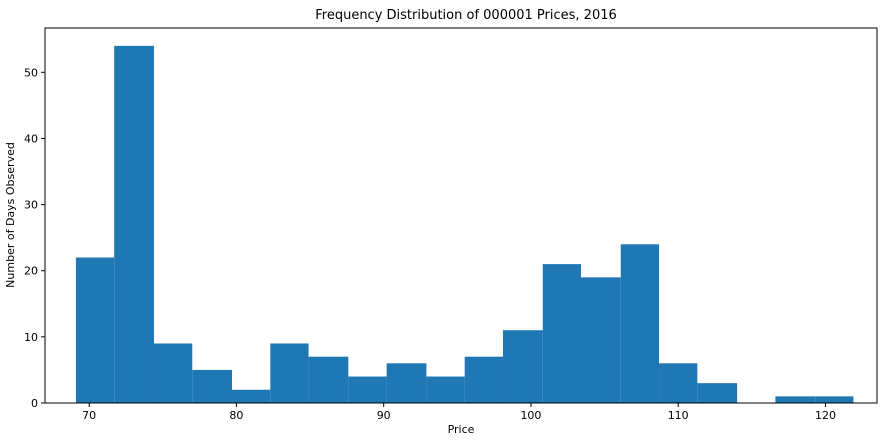 This screenshot has height=441, width=888. What do you see at coordinates (89, 415) in the screenshot?
I see `x-tick-label: 70` at bounding box center [89, 415].